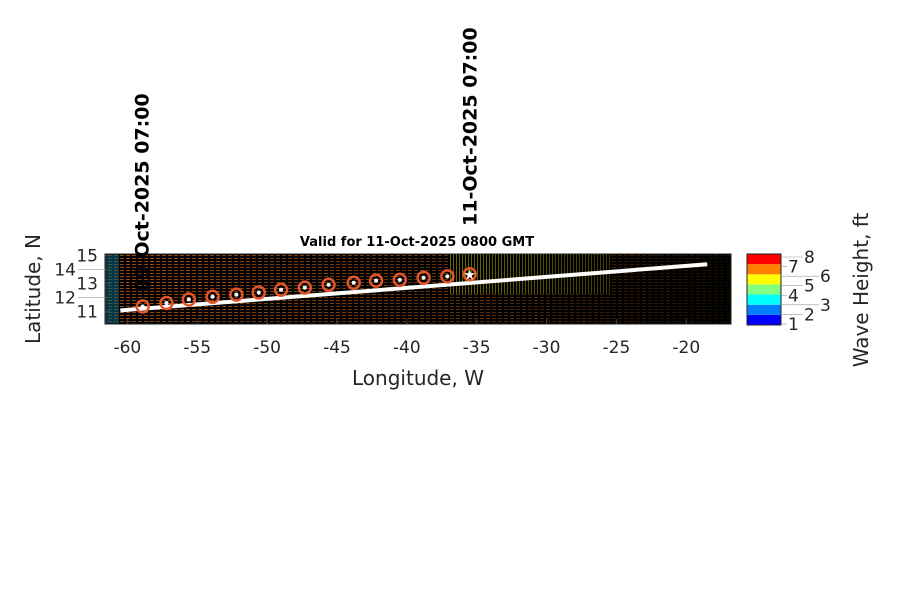  What do you see at coordinates (197, 348) in the screenshot?
I see `x-tick-label: -55` at bounding box center [197, 348].